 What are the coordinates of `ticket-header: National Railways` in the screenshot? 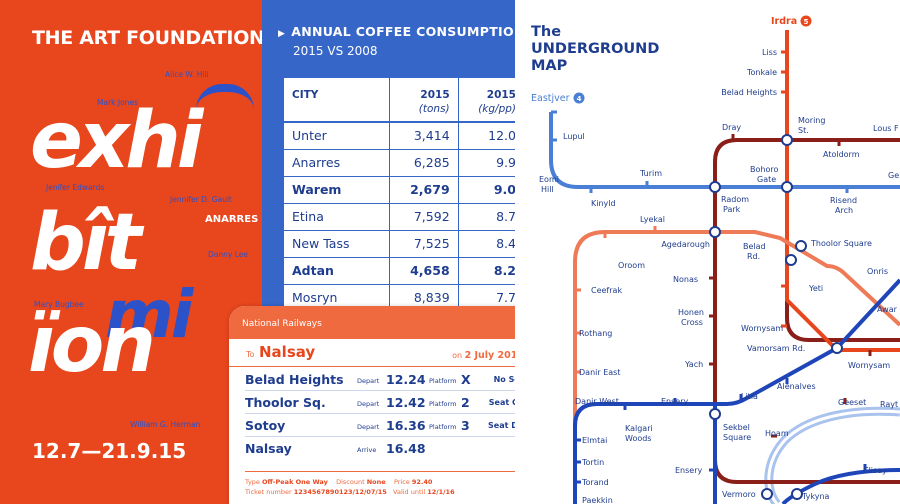 It's located at (386, 322).